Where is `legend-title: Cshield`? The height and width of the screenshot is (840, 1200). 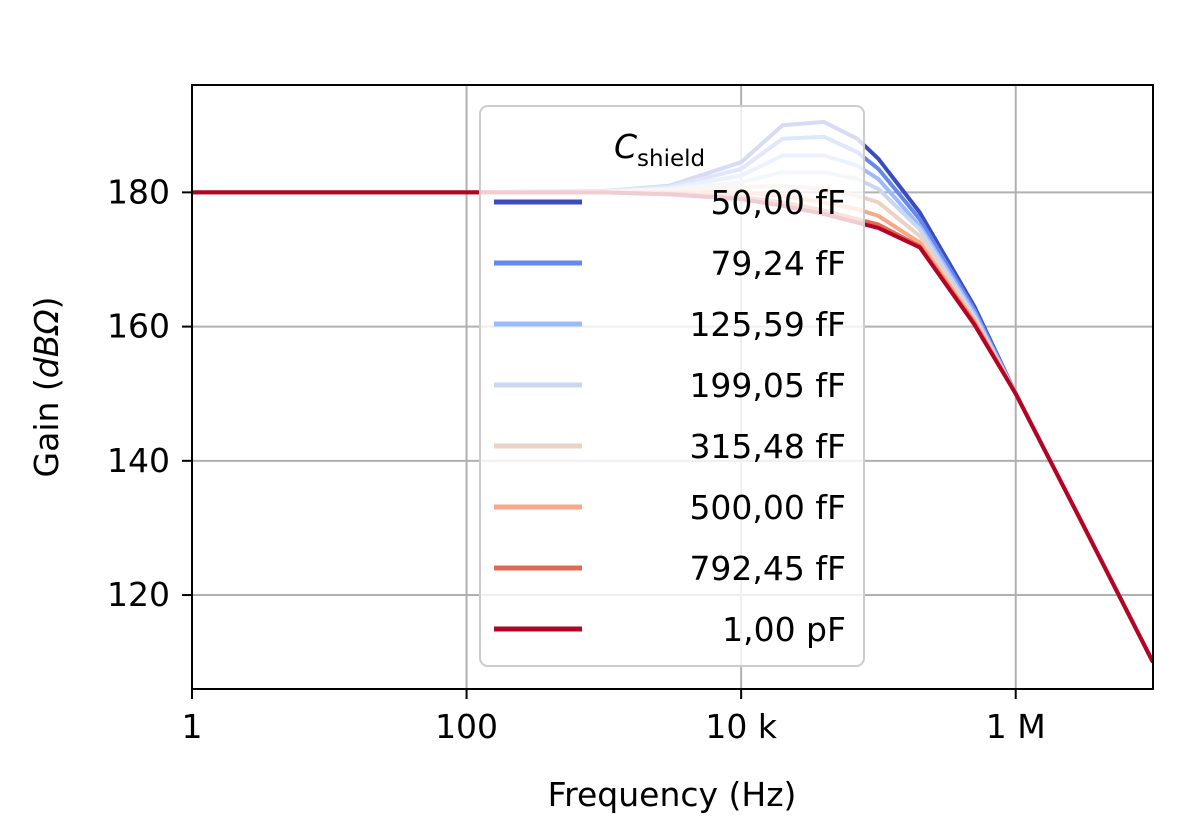 legend-title: Cshield is located at coordinates (659, 149).